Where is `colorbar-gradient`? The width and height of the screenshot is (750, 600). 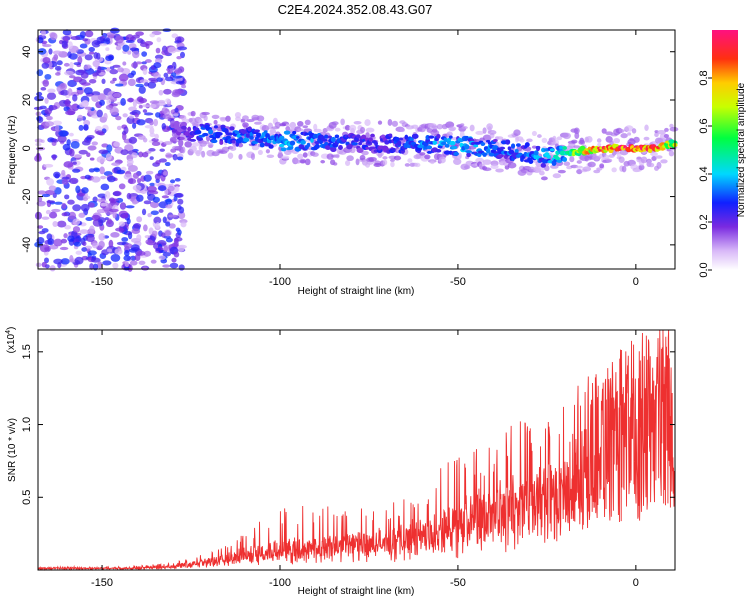
colorbar-gradient is located at coordinates (725, 150).